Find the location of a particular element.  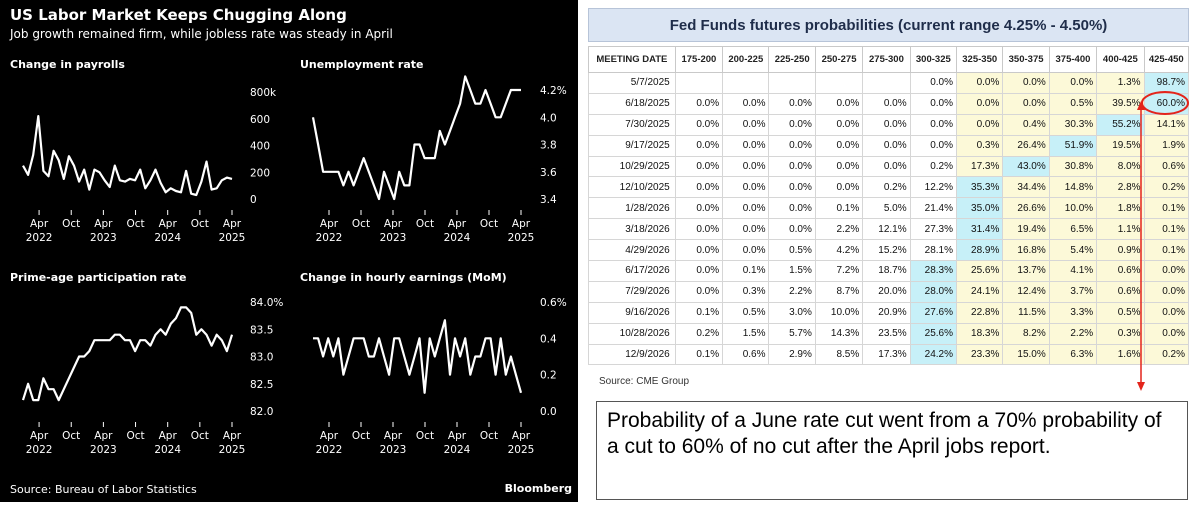

meeting-date-cell: 12/10/2025 is located at coordinates (632, 187).